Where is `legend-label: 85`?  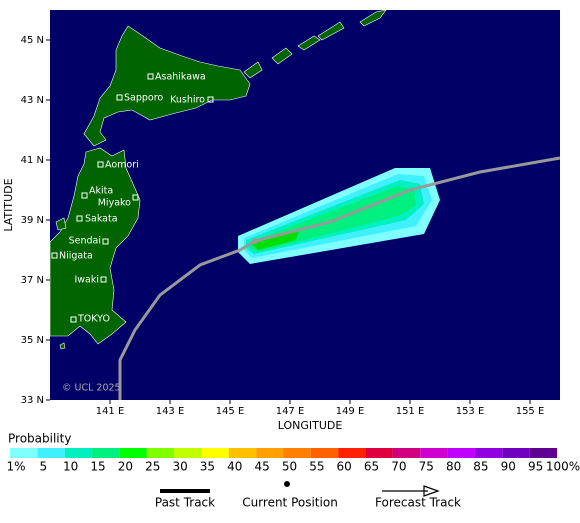 legend-label: 85 is located at coordinates (480, 467).